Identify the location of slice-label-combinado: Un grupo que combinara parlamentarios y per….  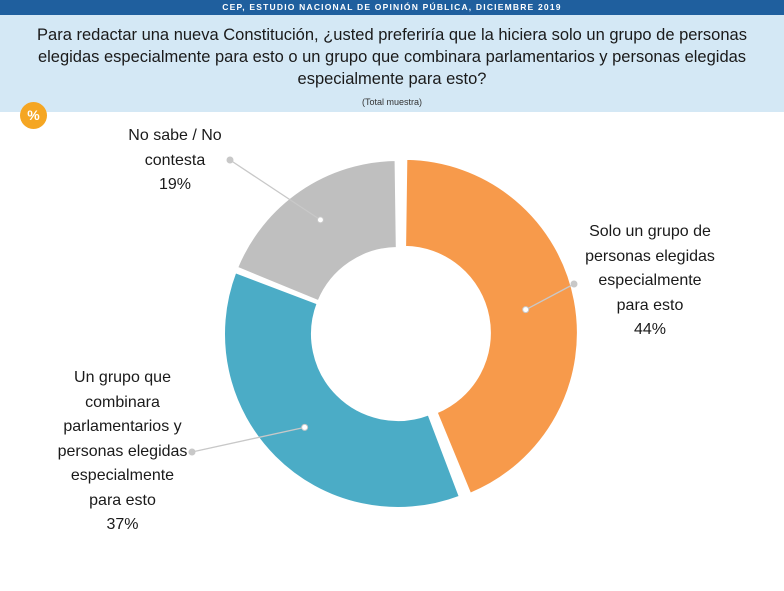
(122, 452).